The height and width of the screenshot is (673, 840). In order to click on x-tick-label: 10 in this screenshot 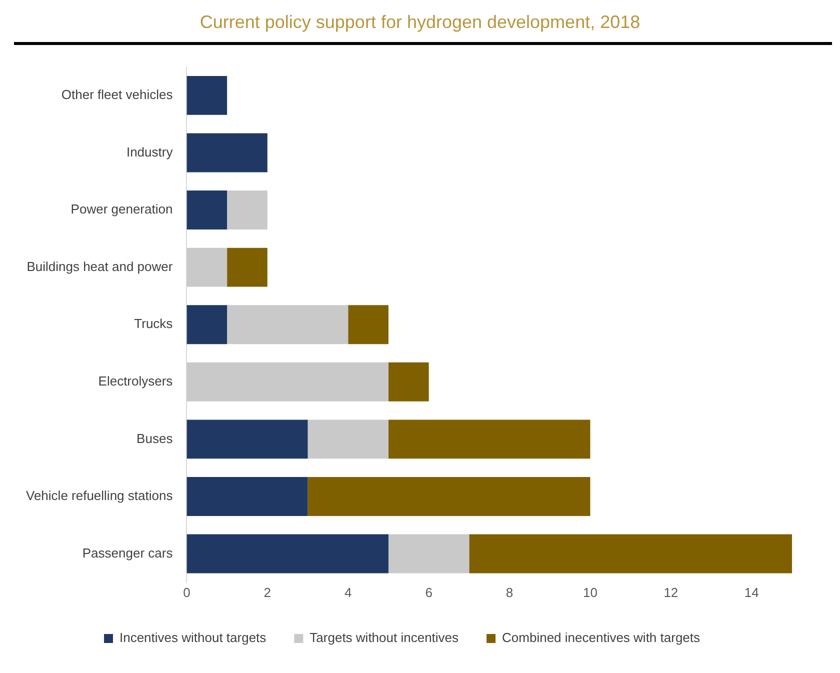, I will do `click(590, 592)`.